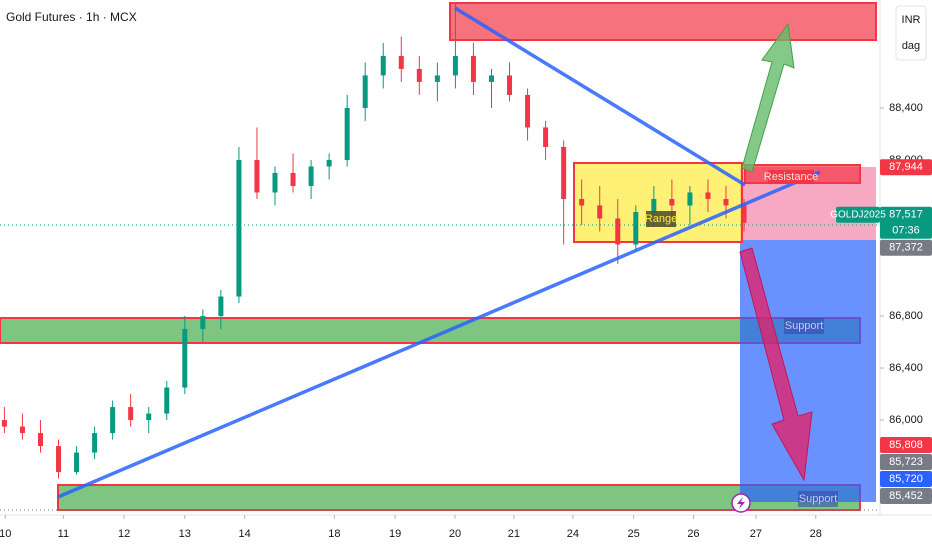 The width and height of the screenshot is (932, 550). I want to click on range-zone, so click(658, 202).